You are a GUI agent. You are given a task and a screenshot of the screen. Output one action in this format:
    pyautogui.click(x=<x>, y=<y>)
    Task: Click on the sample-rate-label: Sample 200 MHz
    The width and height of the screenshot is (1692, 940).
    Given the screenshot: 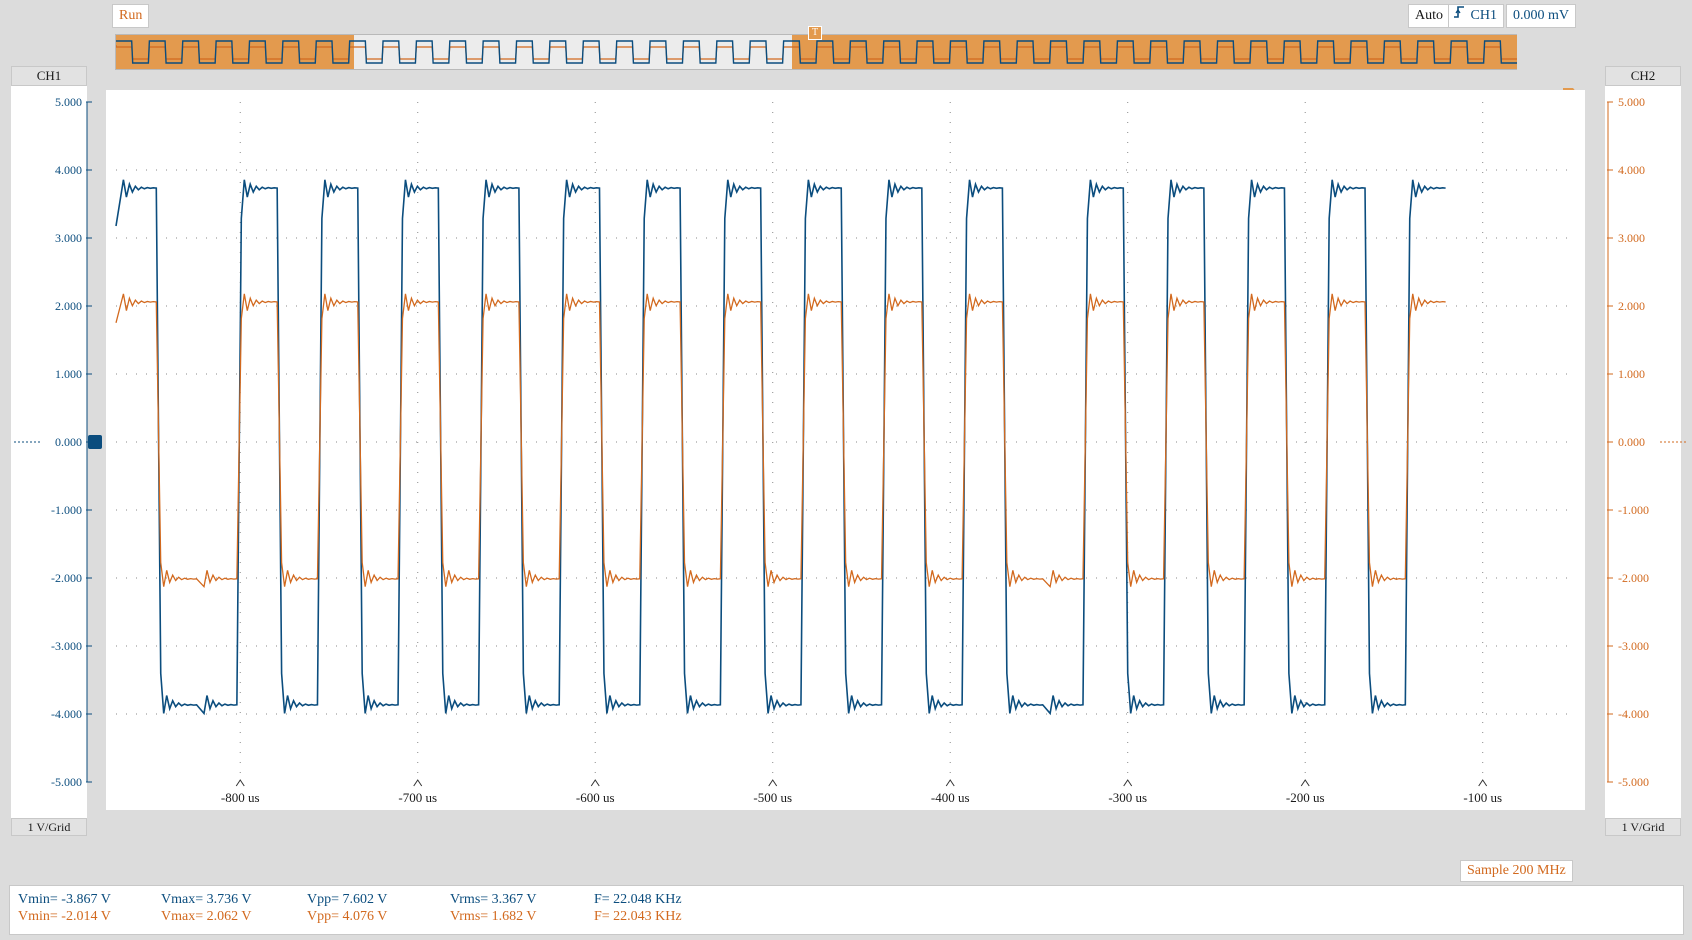 What is the action you would take?
    pyautogui.click(x=1516, y=871)
    